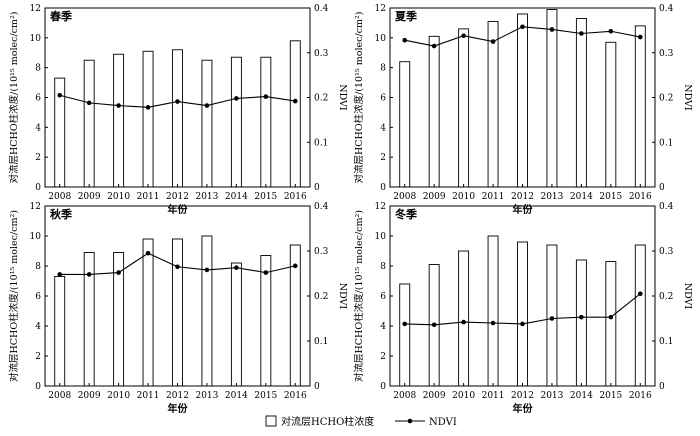  Describe the element at coordinates (295, 266) in the screenshot. I see `ndvi-point-2016` at that location.